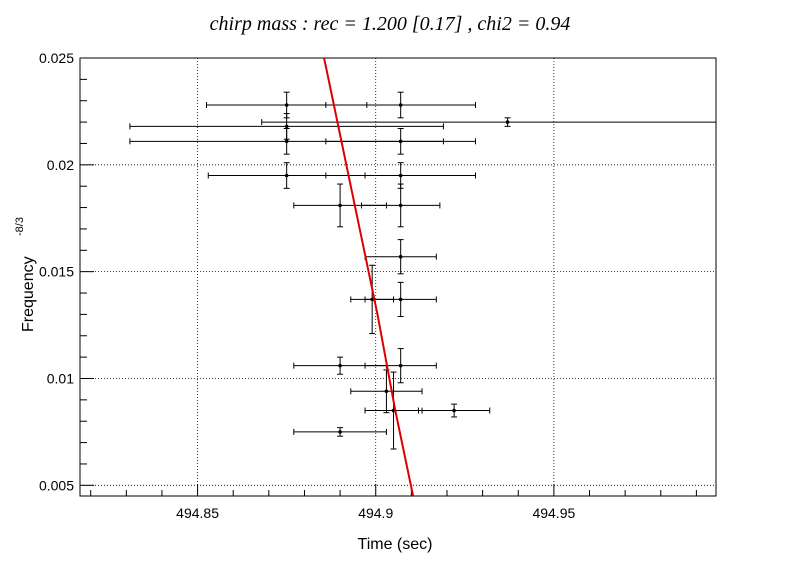 This screenshot has width=796, height=572. Describe the element at coordinates (60, 165) in the screenshot. I see `y-tick-label: 0.02` at that location.